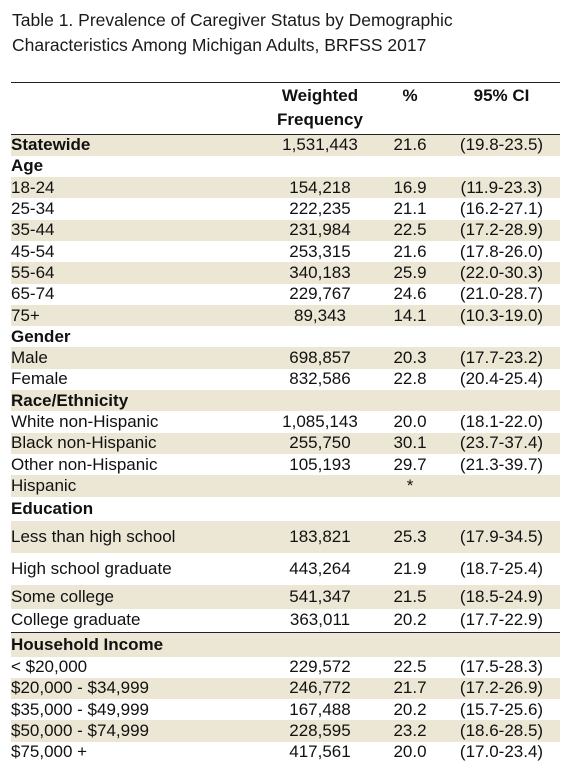 The width and height of the screenshot is (570, 763). What do you see at coordinates (501, 688) in the screenshot?
I see `row-ci: (17.2-26.9)` at bounding box center [501, 688].